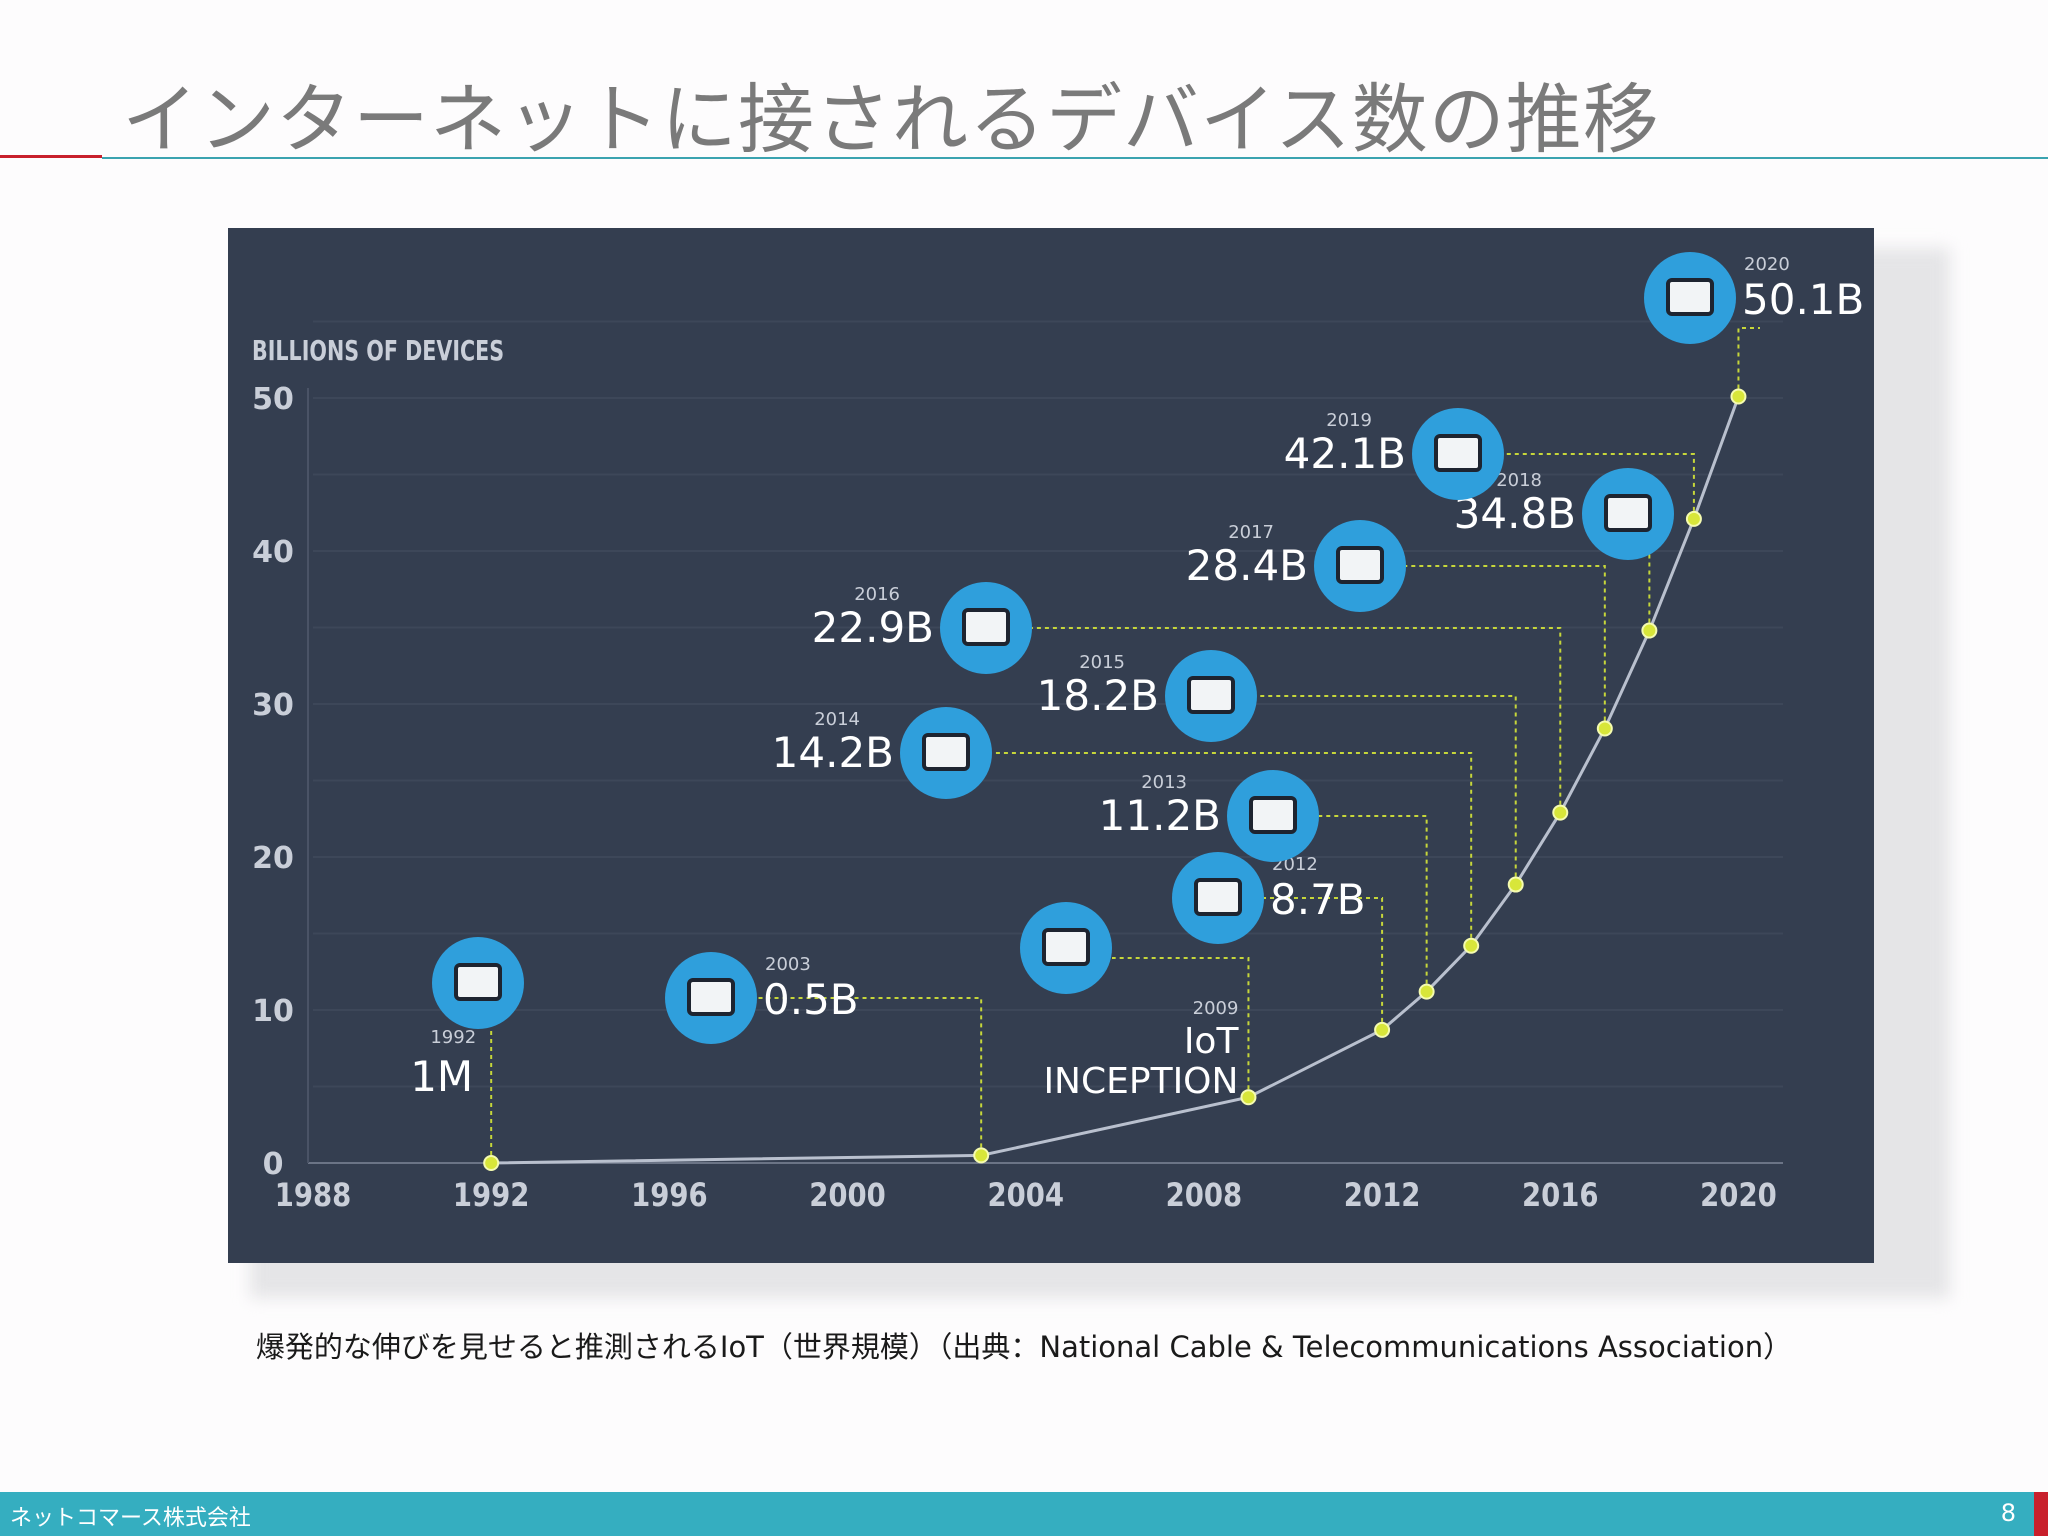 The image size is (2048, 1536). Describe the element at coordinates (441, 1076) in the screenshot. I see `annotation-value: 1M` at that location.